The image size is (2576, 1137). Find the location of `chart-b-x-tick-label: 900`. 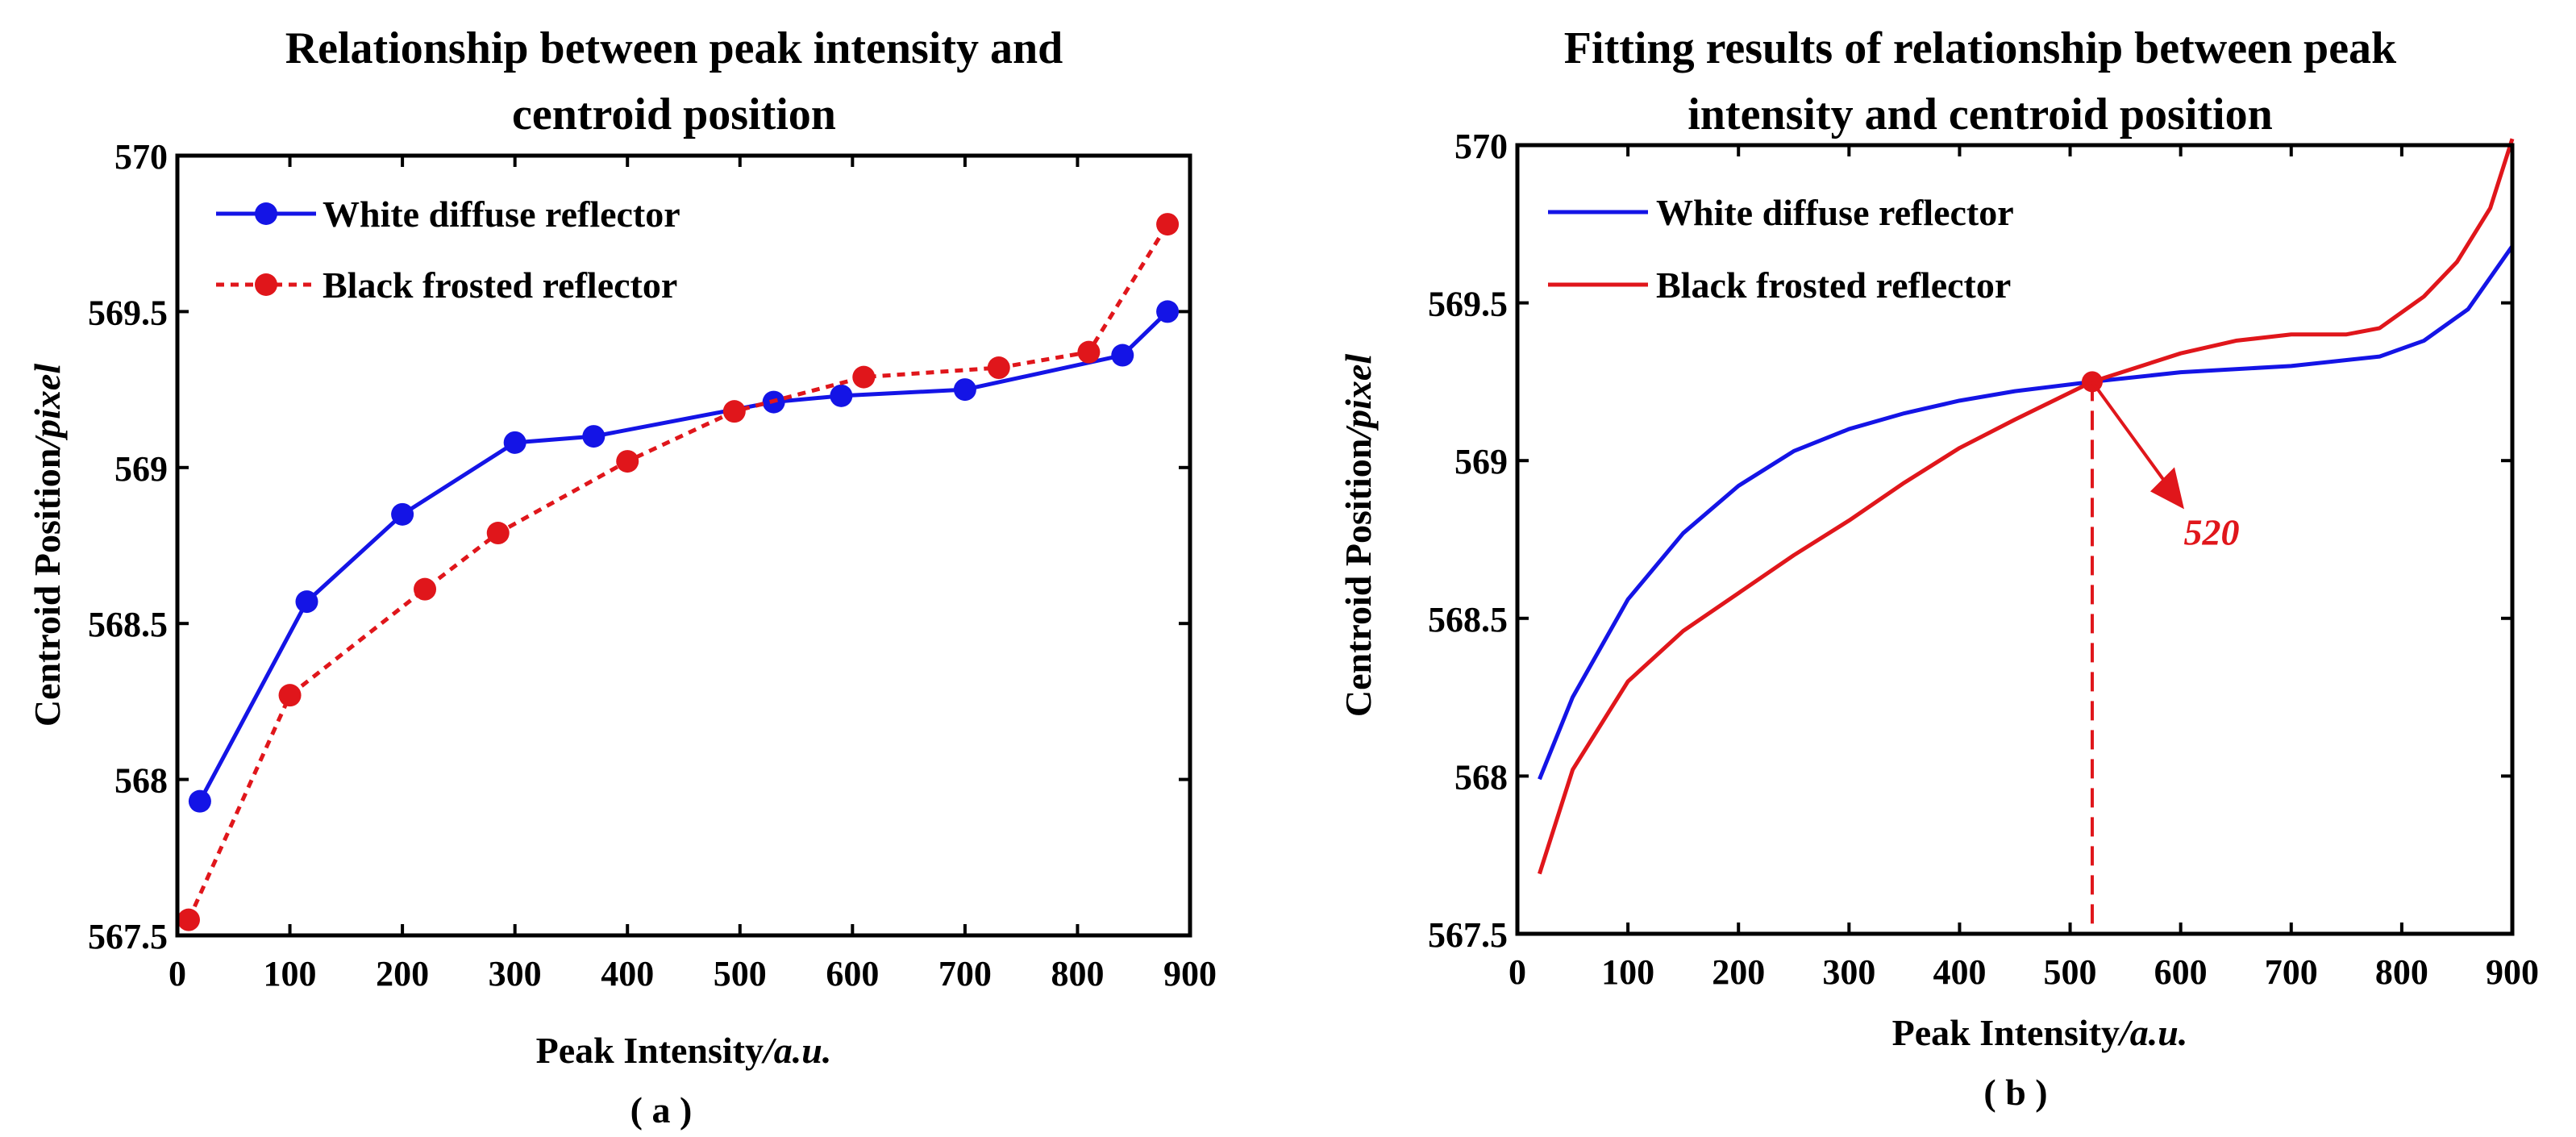

chart-b-x-tick-label: 900 is located at coordinates (2512, 972).